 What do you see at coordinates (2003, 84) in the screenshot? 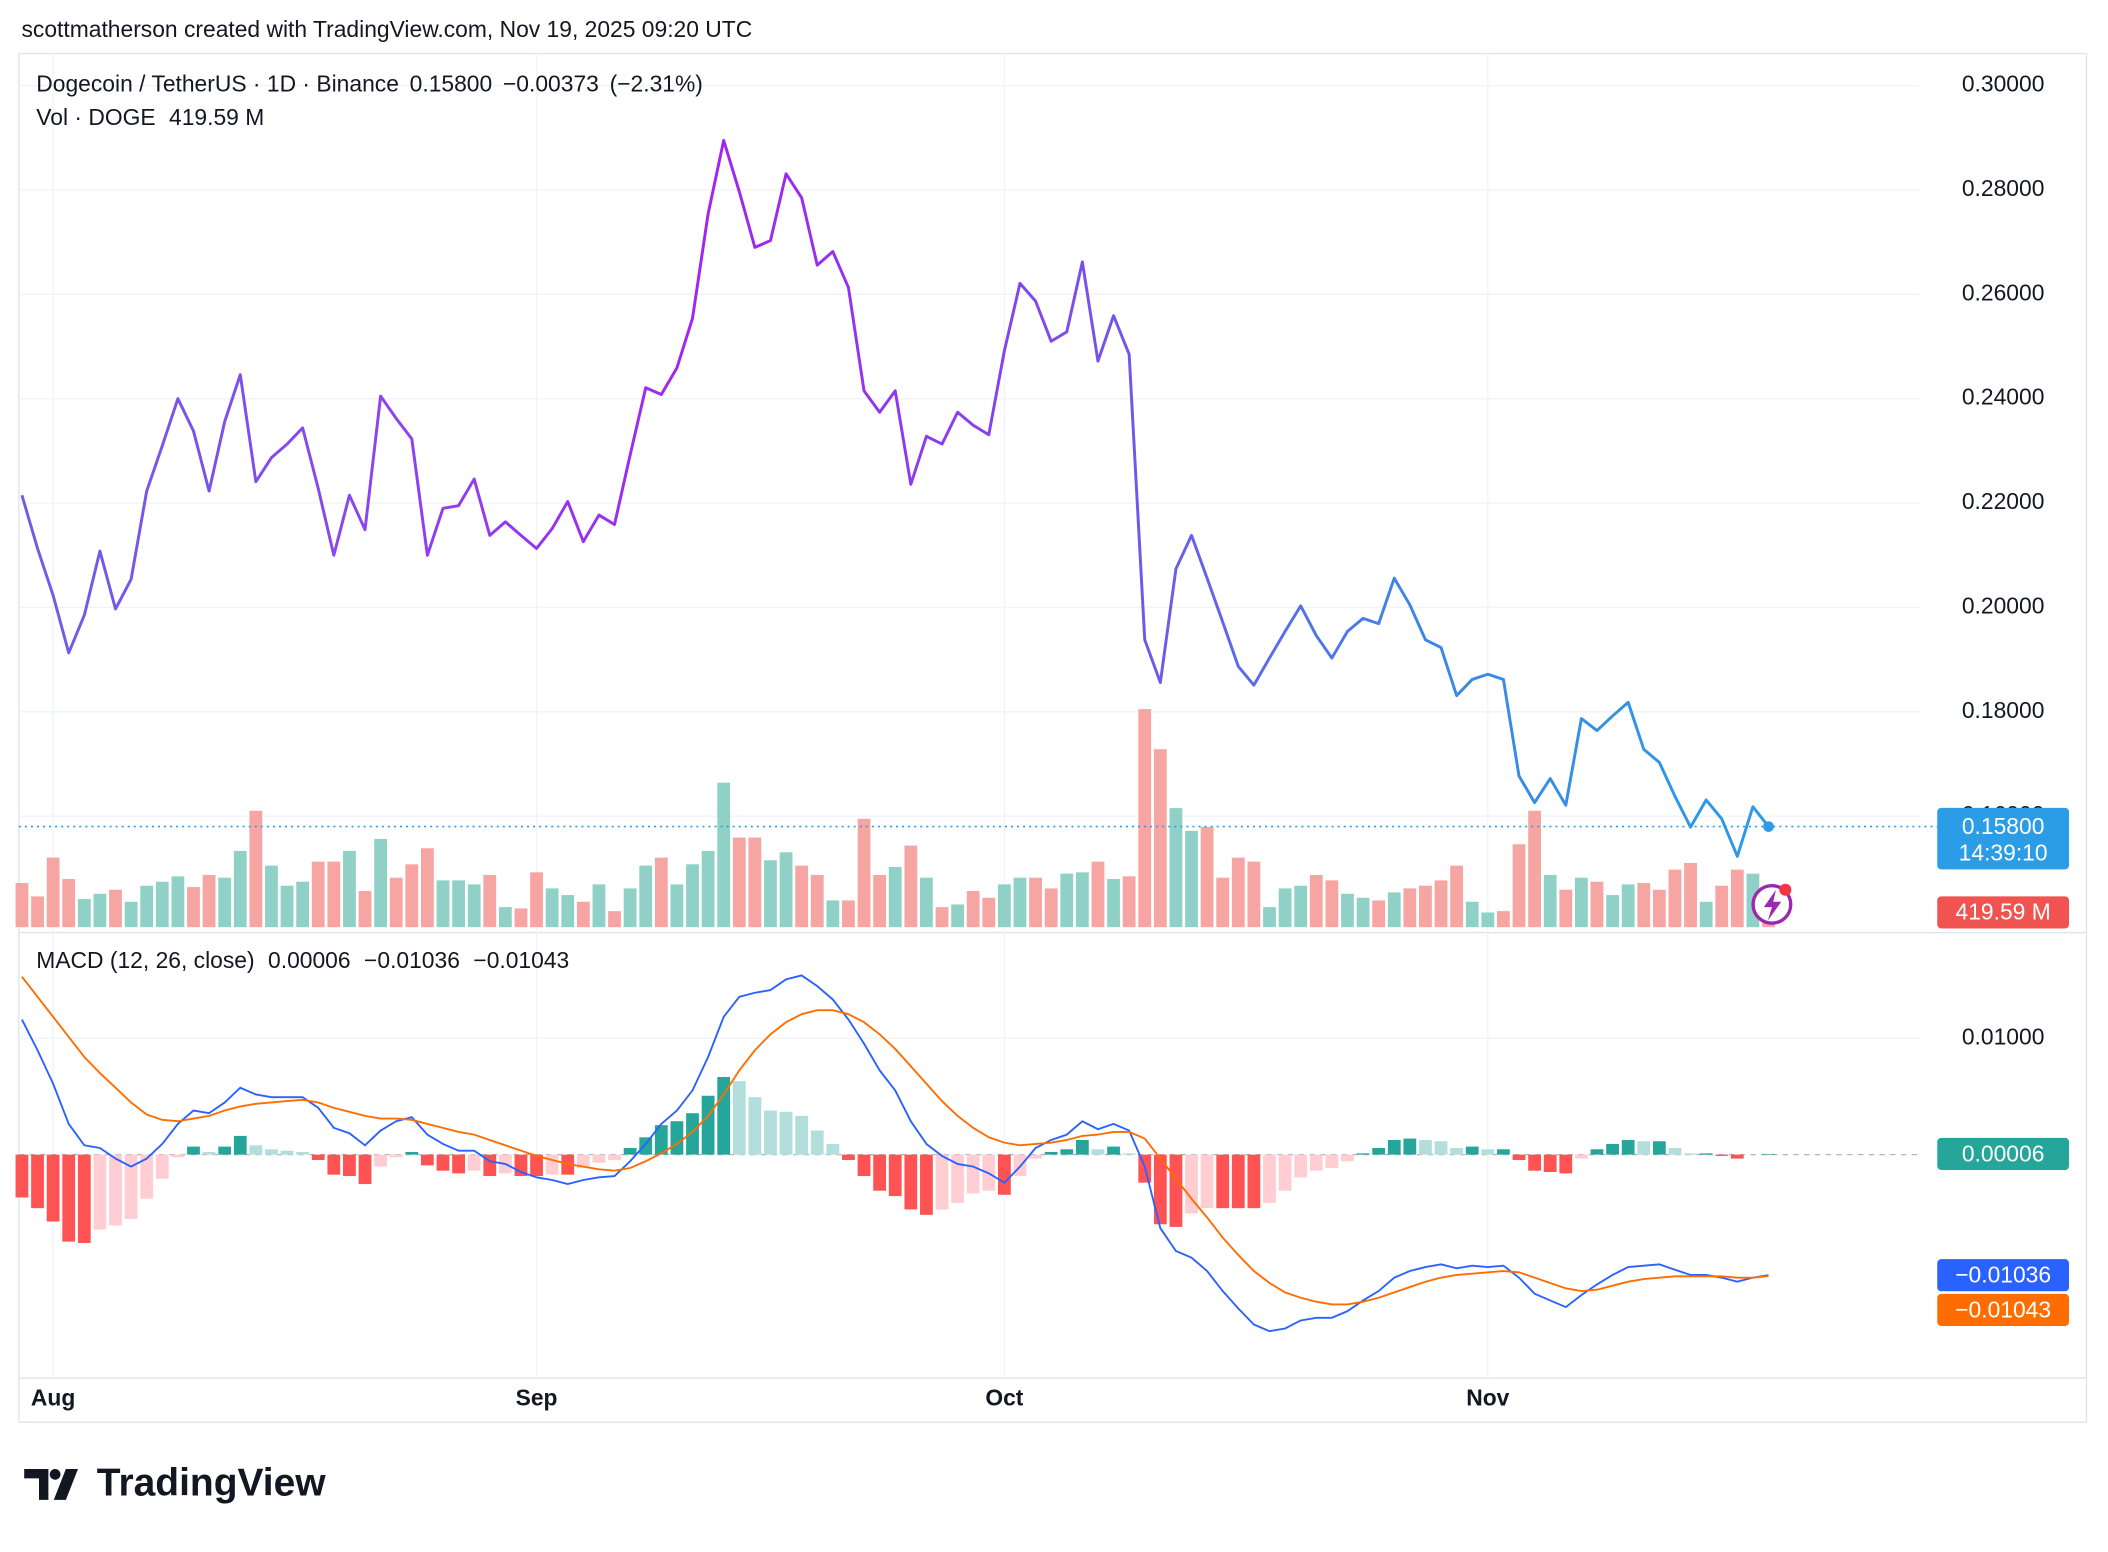
I see `y-tick-label: 0.30000` at bounding box center [2003, 84].